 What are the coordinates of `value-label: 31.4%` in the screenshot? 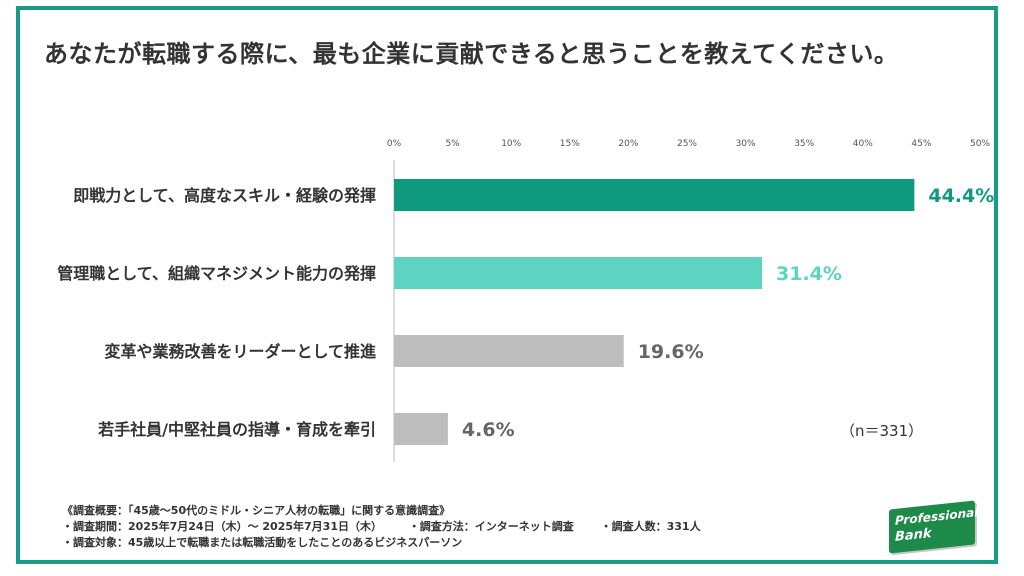 It's located at (809, 274).